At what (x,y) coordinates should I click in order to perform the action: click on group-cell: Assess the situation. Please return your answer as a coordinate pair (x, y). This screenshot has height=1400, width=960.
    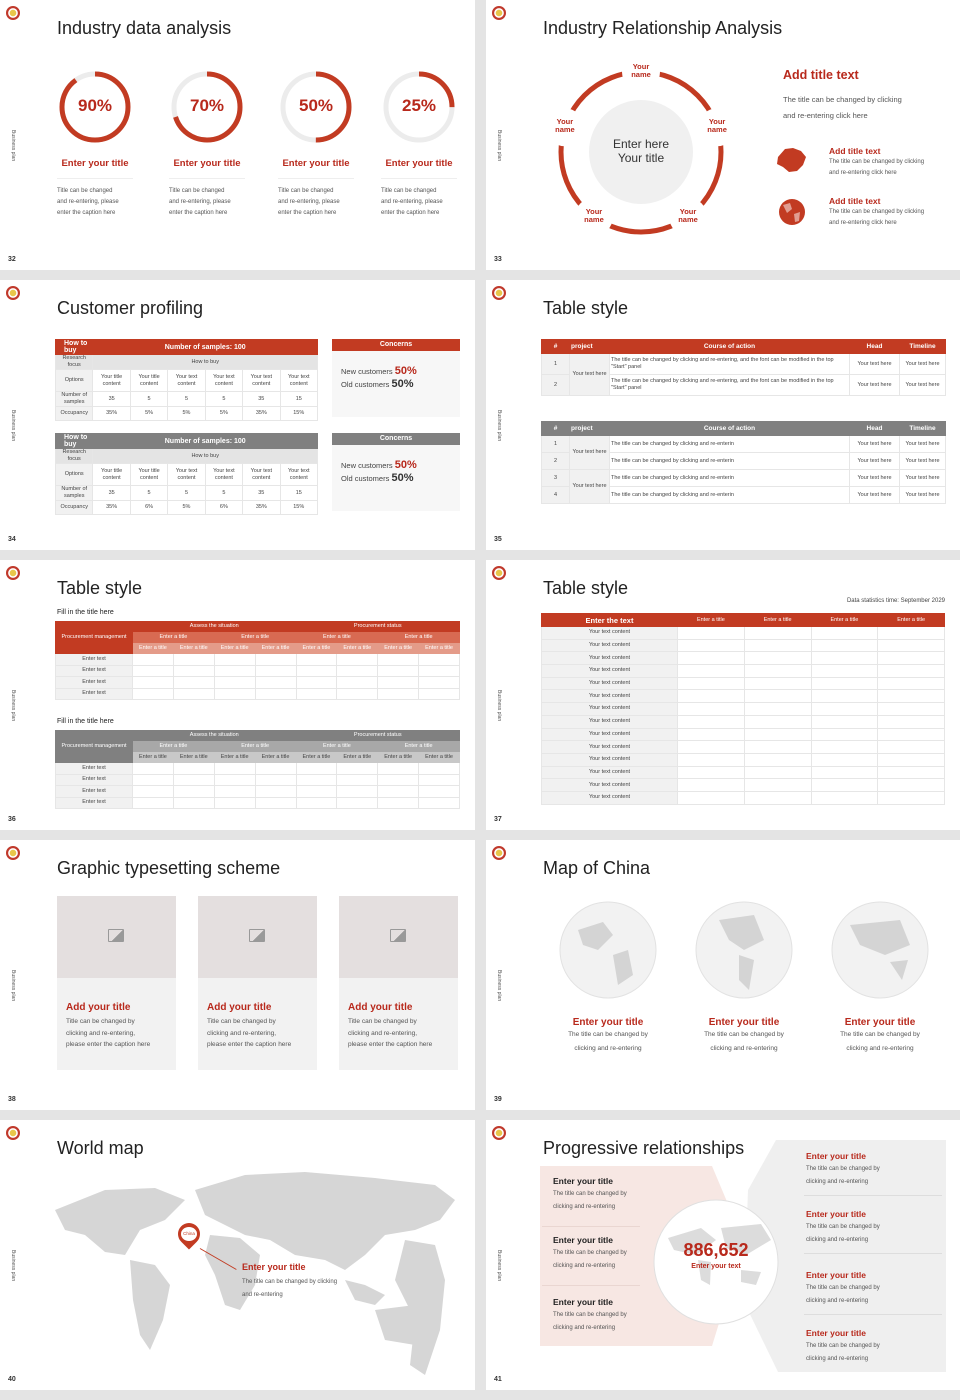
    Looking at the image, I should click on (214, 735).